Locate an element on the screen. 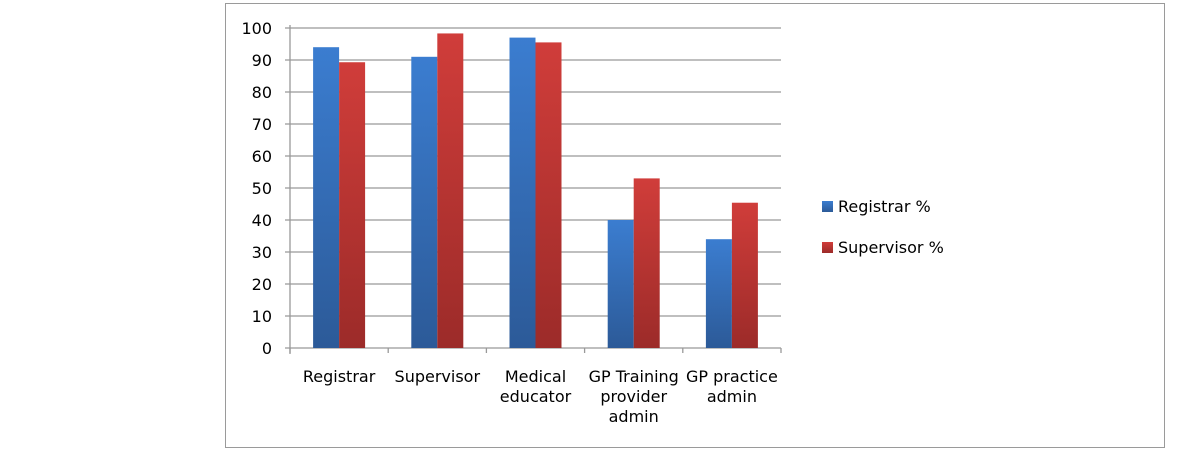 The height and width of the screenshot is (452, 1200). x-tick-label-line: Medical is located at coordinates (535, 376).